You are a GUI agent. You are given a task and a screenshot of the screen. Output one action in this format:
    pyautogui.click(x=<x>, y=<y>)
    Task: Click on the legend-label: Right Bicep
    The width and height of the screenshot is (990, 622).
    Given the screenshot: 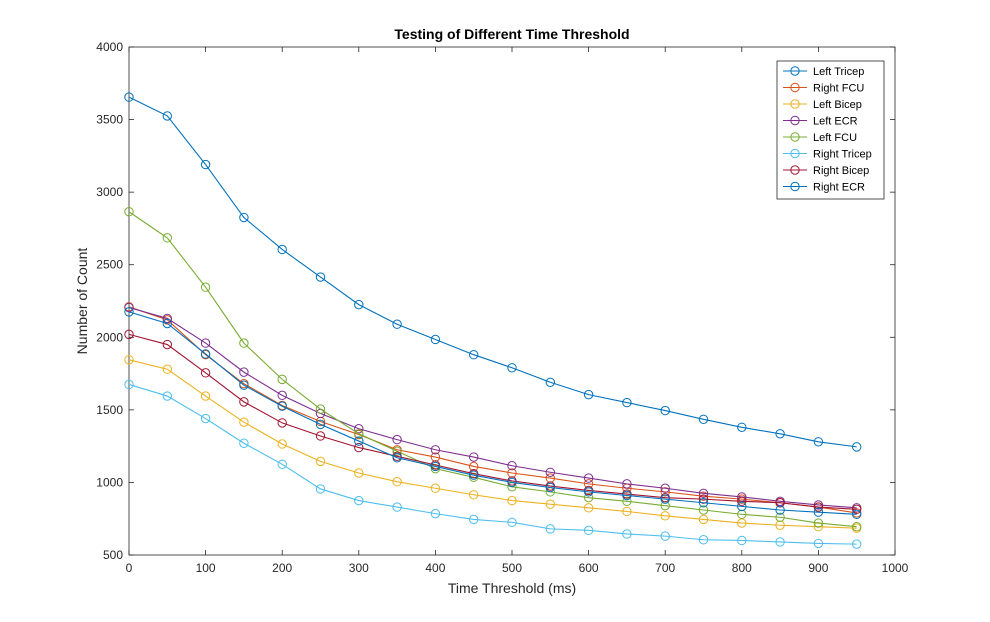 What is the action you would take?
    pyautogui.click(x=841, y=171)
    